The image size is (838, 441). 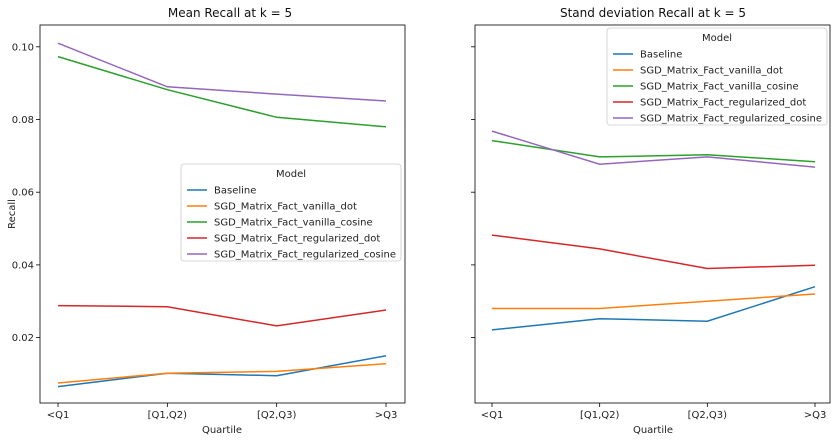 I want to click on y-tick-label: 0.04, so click(x=23, y=265).